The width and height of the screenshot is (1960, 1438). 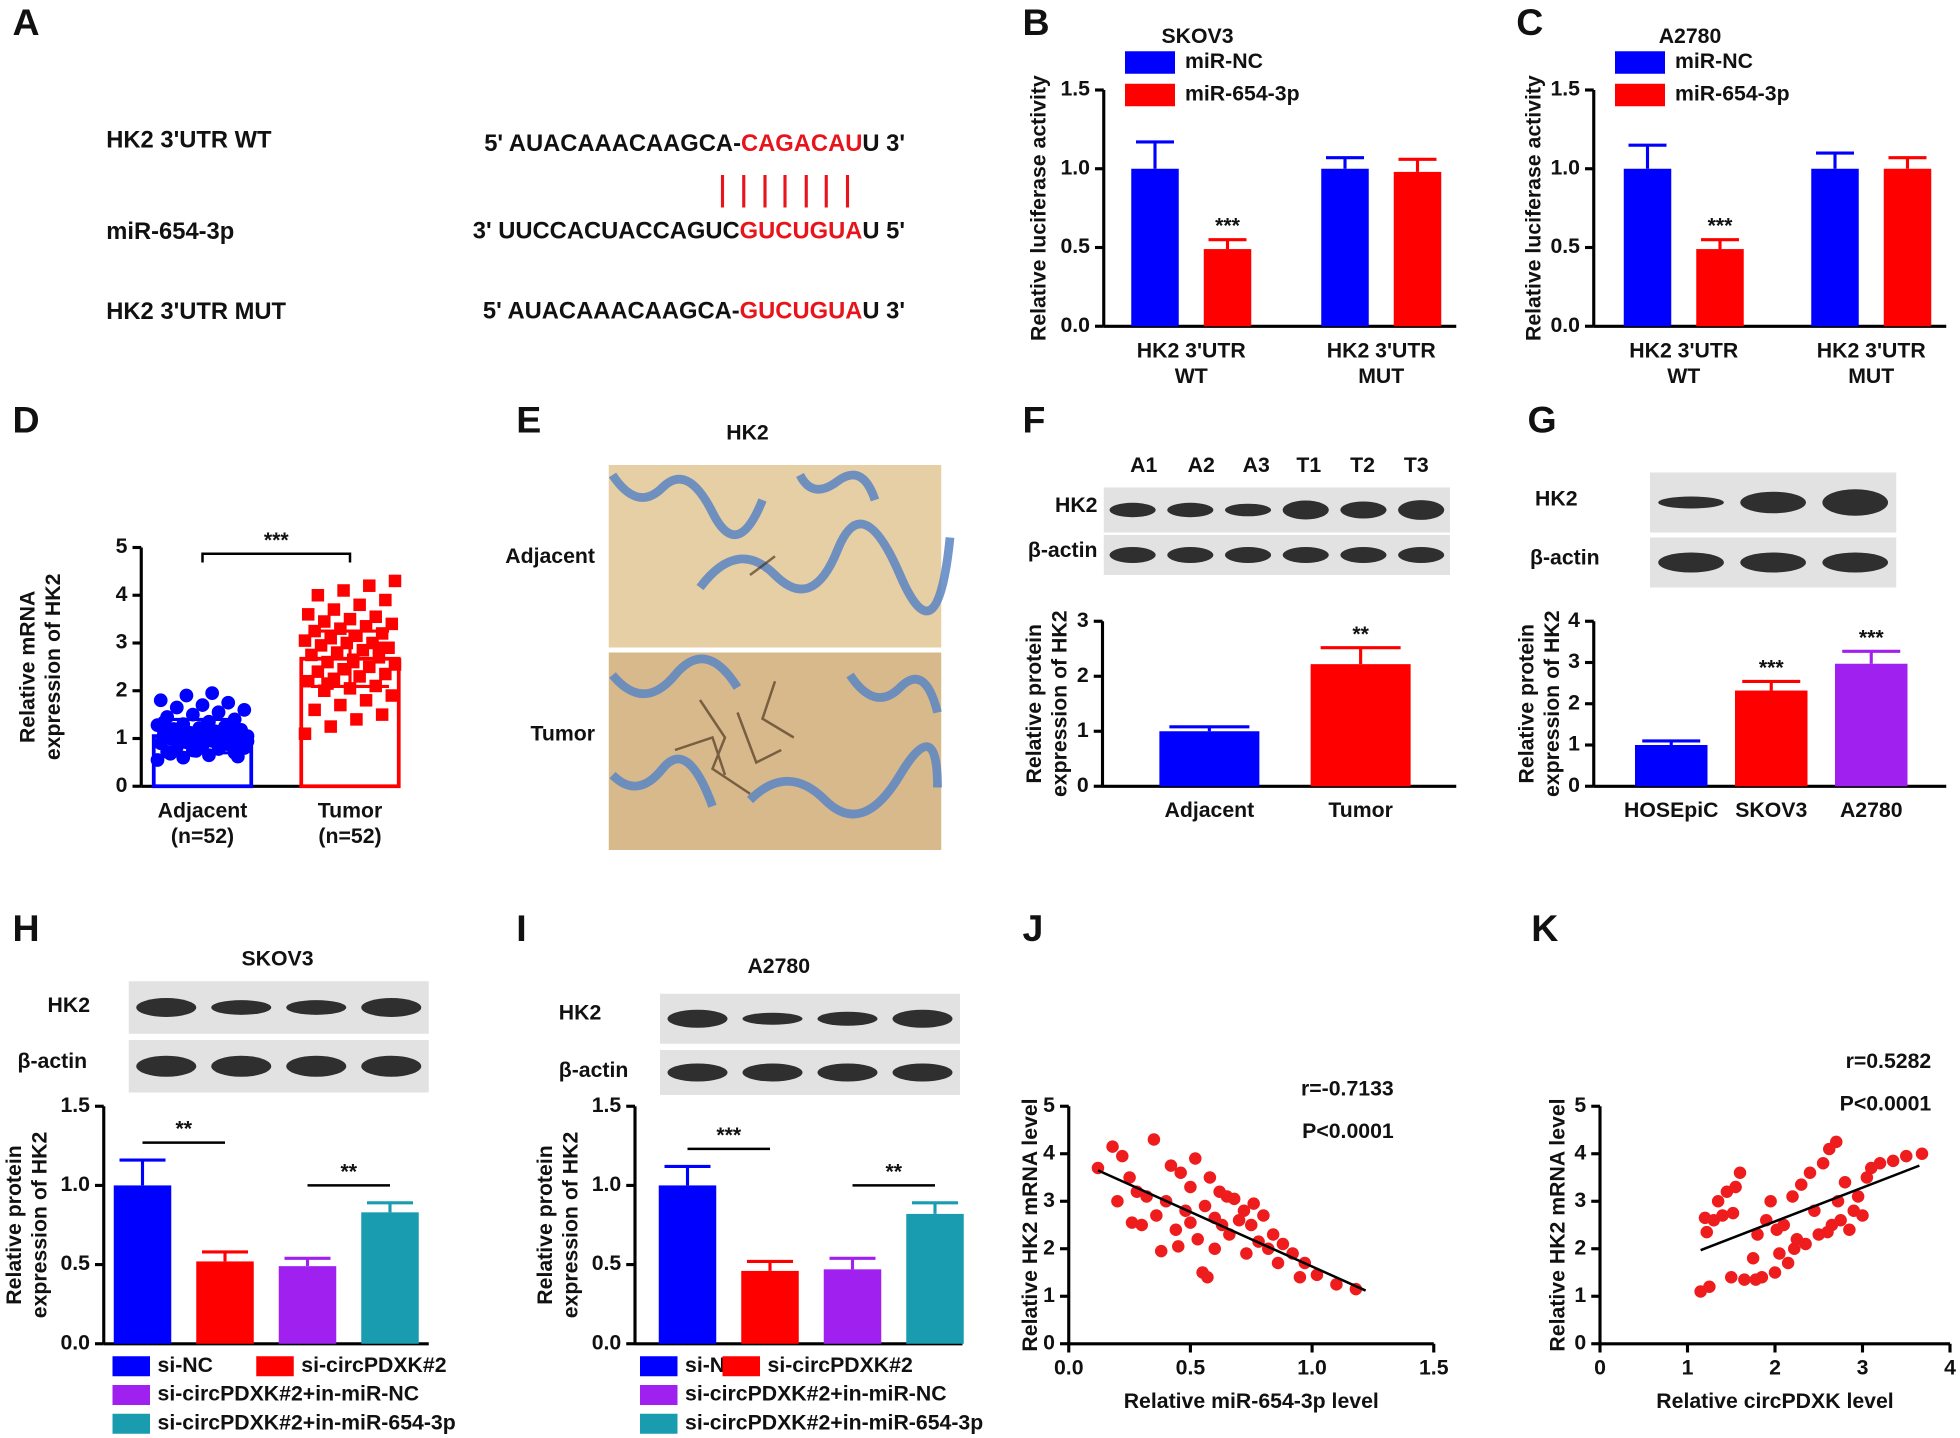 I want to click on lane-label: A1, so click(x=1143, y=465).